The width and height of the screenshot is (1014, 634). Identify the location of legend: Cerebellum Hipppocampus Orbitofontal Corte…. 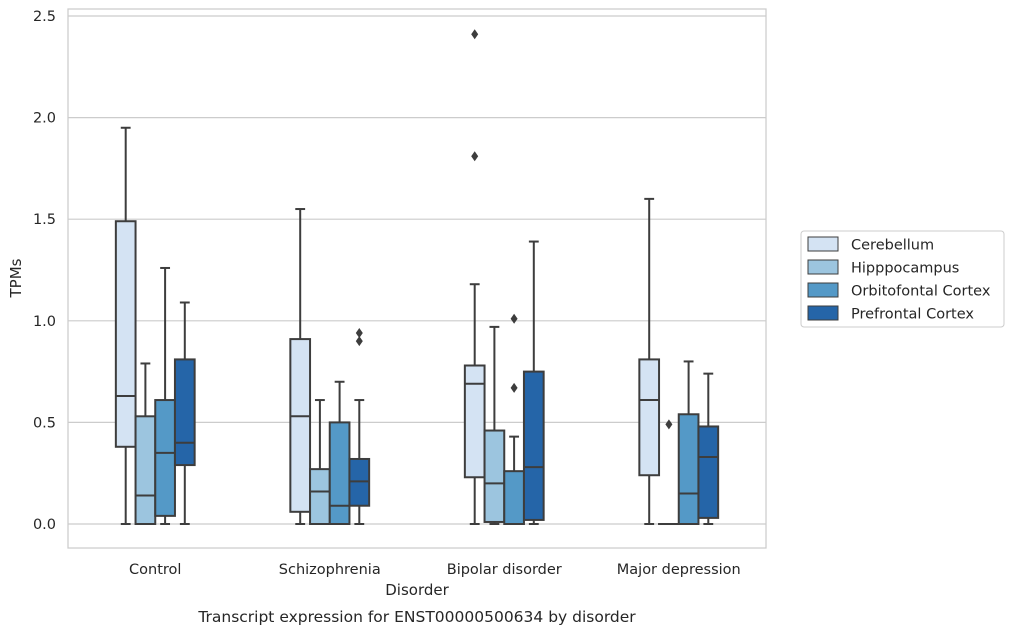
(902, 279).